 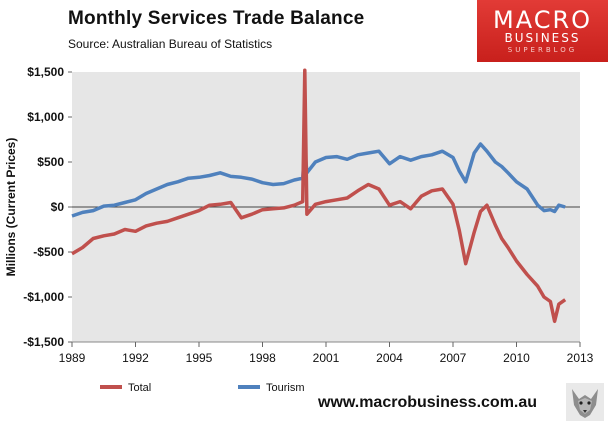 I want to click on series-line-tourism, so click(x=318, y=180).